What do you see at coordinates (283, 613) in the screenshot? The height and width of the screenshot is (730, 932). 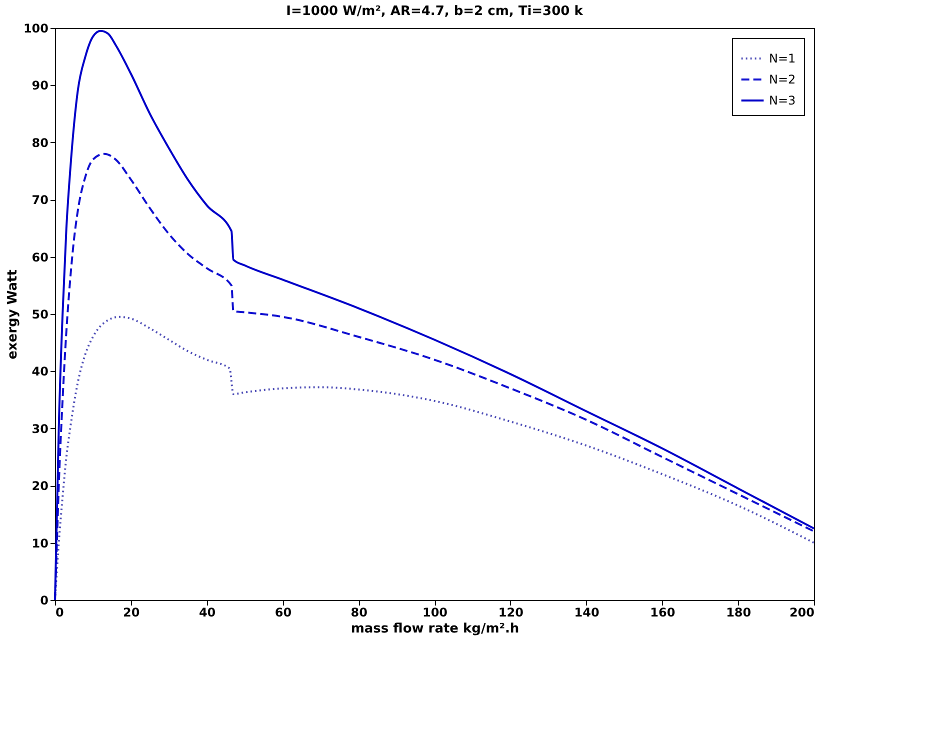 I see `x-tick-label: 60` at bounding box center [283, 613].